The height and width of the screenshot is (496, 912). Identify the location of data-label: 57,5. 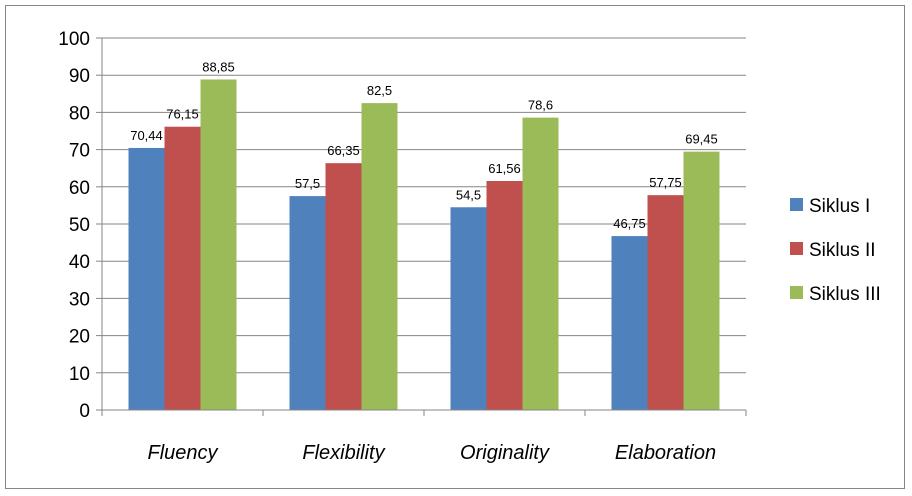
(307, 183).